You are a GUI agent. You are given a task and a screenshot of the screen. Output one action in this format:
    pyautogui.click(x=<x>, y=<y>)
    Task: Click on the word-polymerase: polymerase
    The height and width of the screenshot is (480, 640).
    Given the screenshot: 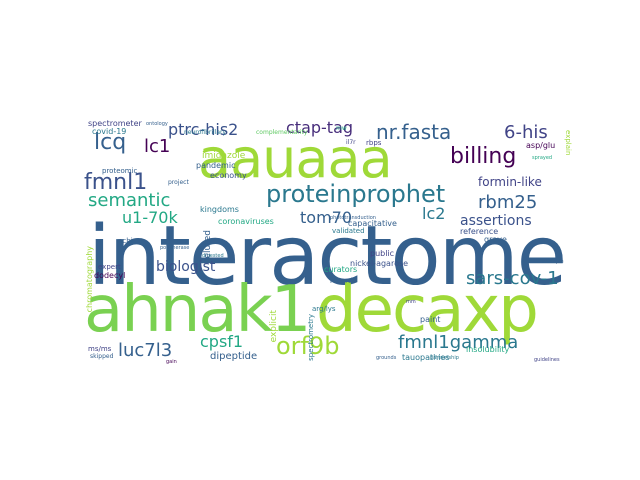 What is the action you would take?
    pyautogui.click(x=175, y=248)
    